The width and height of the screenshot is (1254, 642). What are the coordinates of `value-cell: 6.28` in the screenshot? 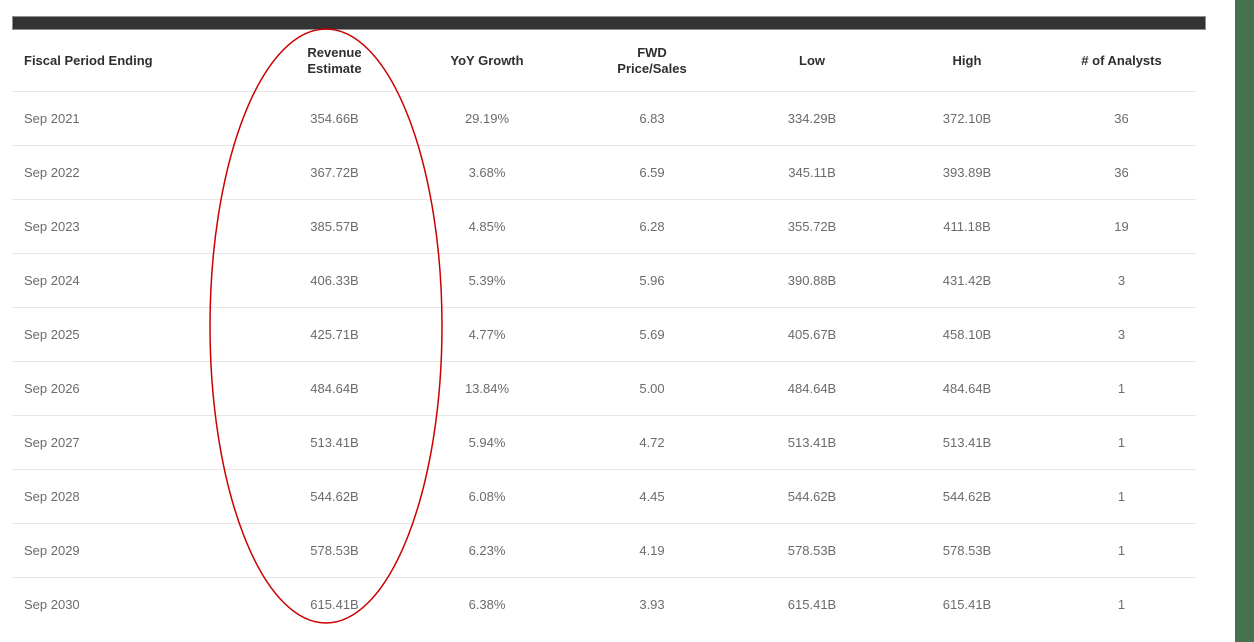 It's located at (652, 226).